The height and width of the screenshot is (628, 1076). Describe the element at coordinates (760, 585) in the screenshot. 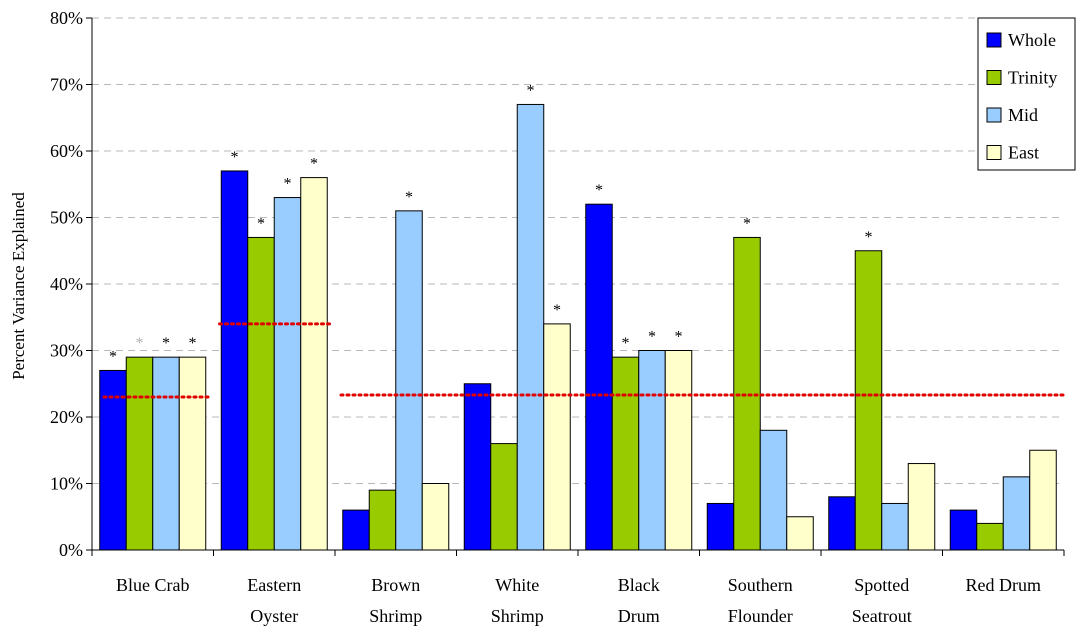

I see `x-category-label: Southern` at that location.